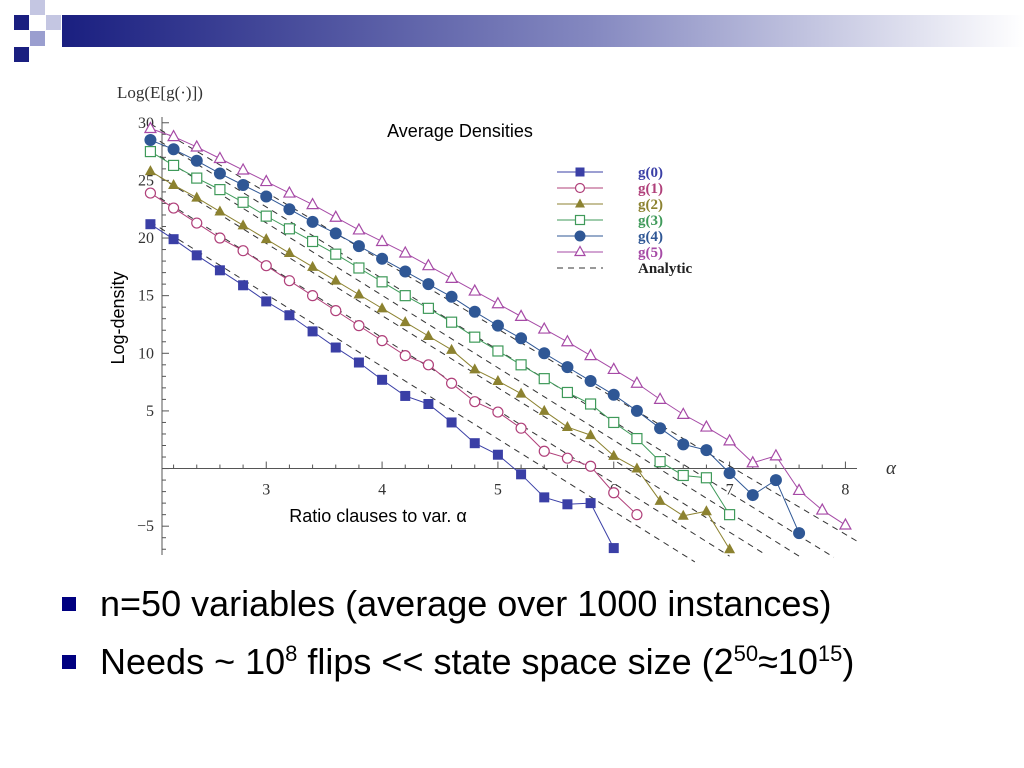  I want to click on x-tick-label: 4, so click(382, 490).